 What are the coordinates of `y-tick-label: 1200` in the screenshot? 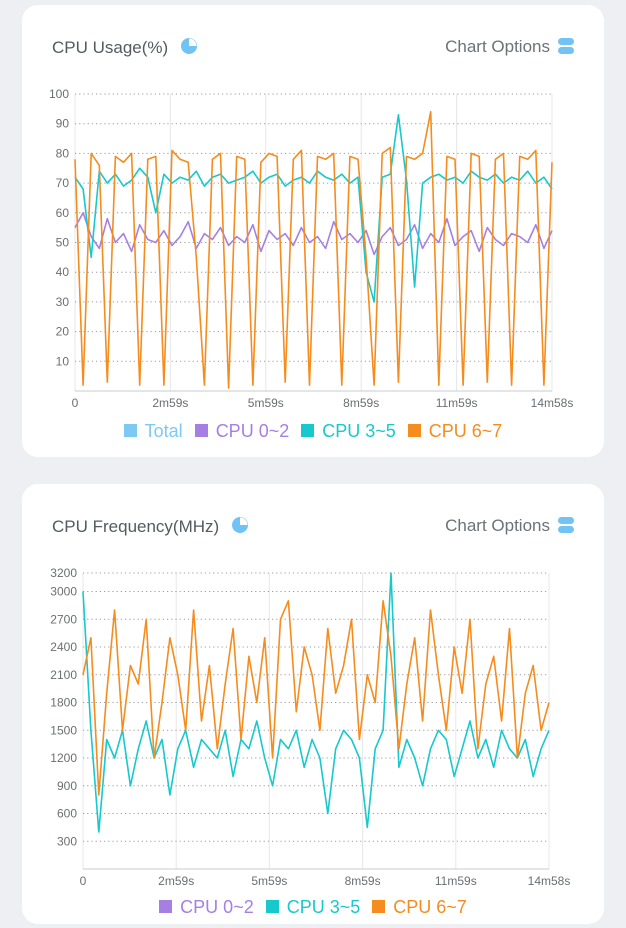 It's located at (63, 758).